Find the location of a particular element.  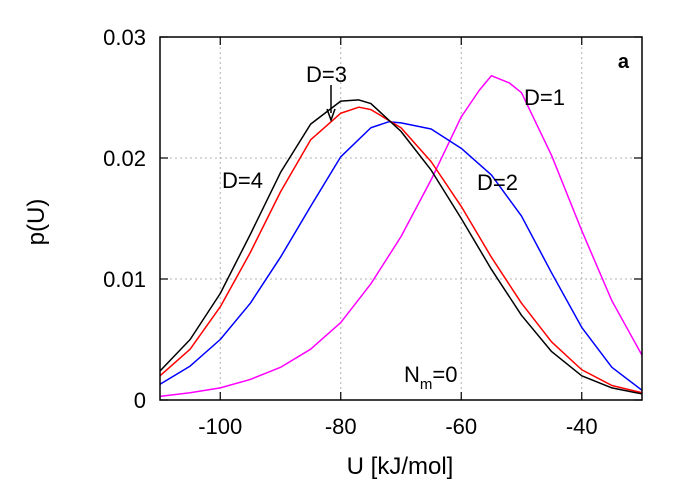

x-axis-label: U [kJ/mol] is located at coordinates (400, 466).